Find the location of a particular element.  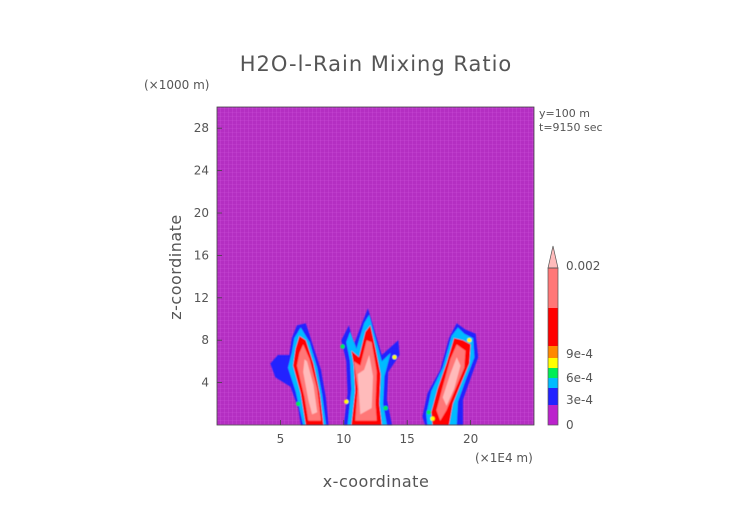

colorbar-label: 0 is located at coordinates (570, 425).